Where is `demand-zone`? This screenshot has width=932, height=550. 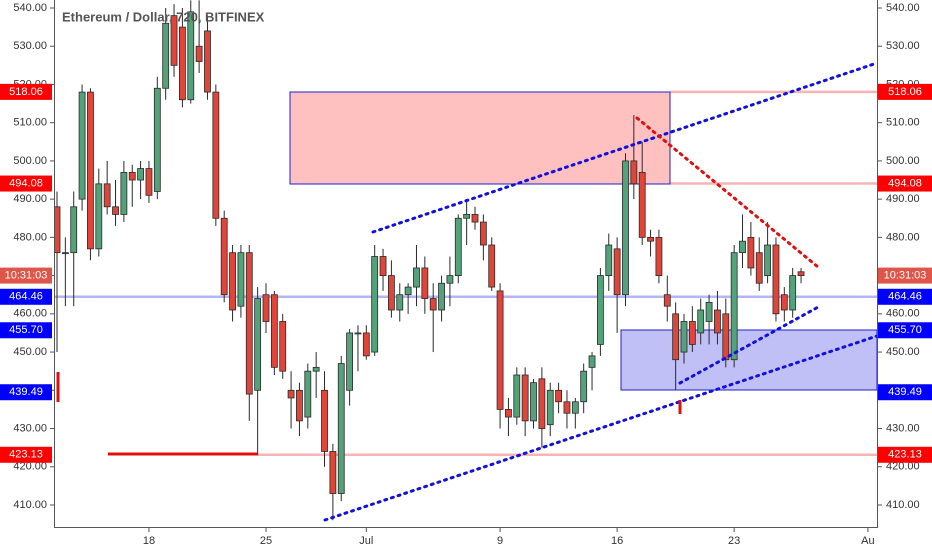 demand-zone is located at coordinates (749, 360).